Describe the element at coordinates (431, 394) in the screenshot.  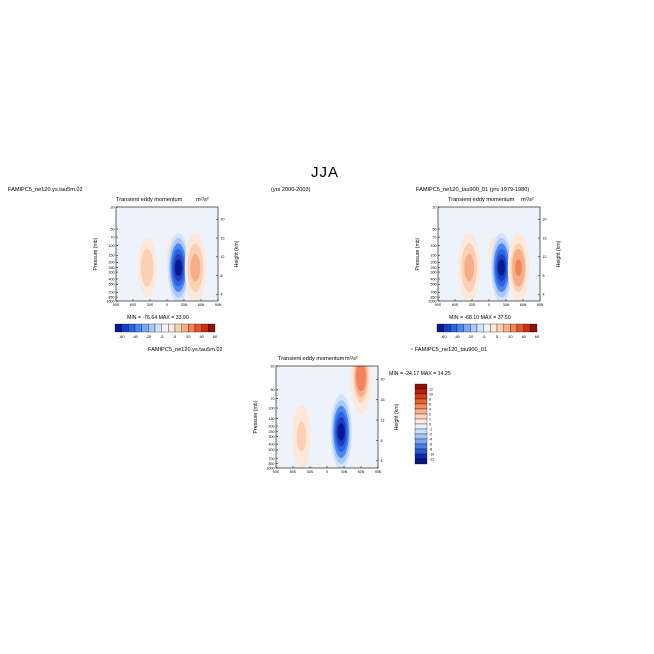
I see `colorbar-label: 10` at that location.